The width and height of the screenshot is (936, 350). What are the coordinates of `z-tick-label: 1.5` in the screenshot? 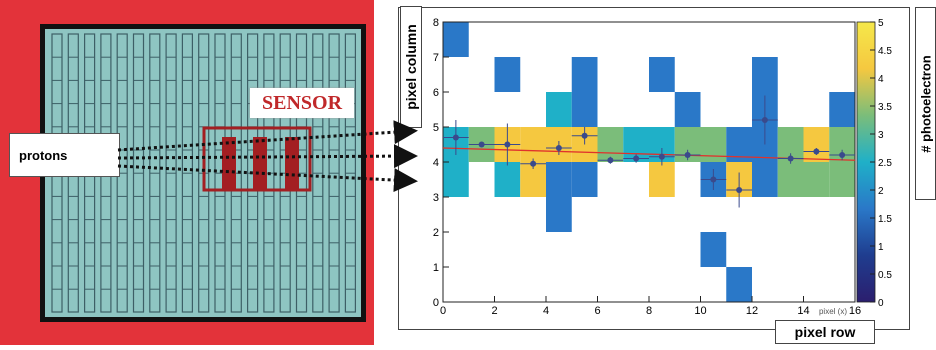 It's located at (885, 219).